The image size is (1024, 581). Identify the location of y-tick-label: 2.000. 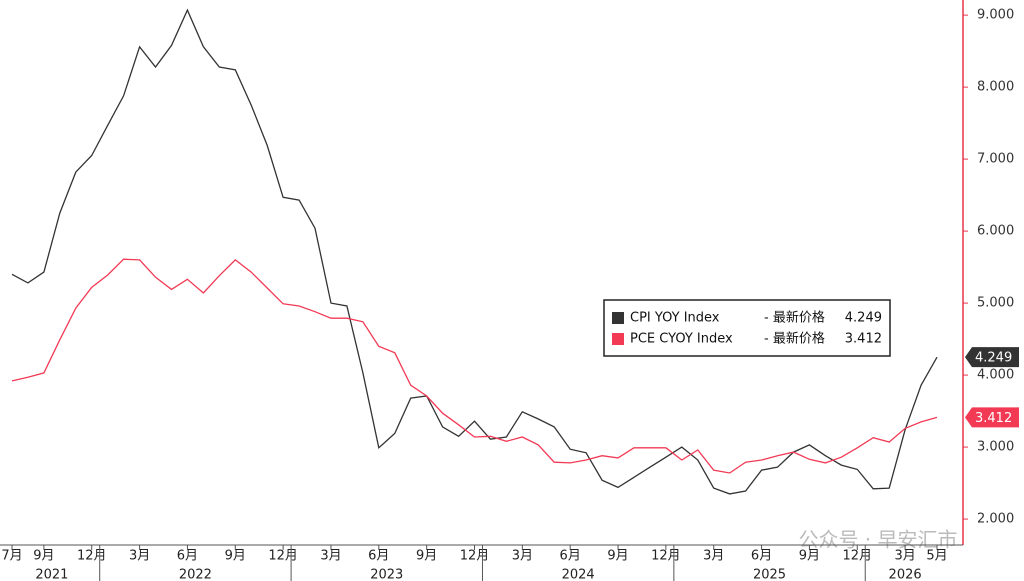
(995, 519).